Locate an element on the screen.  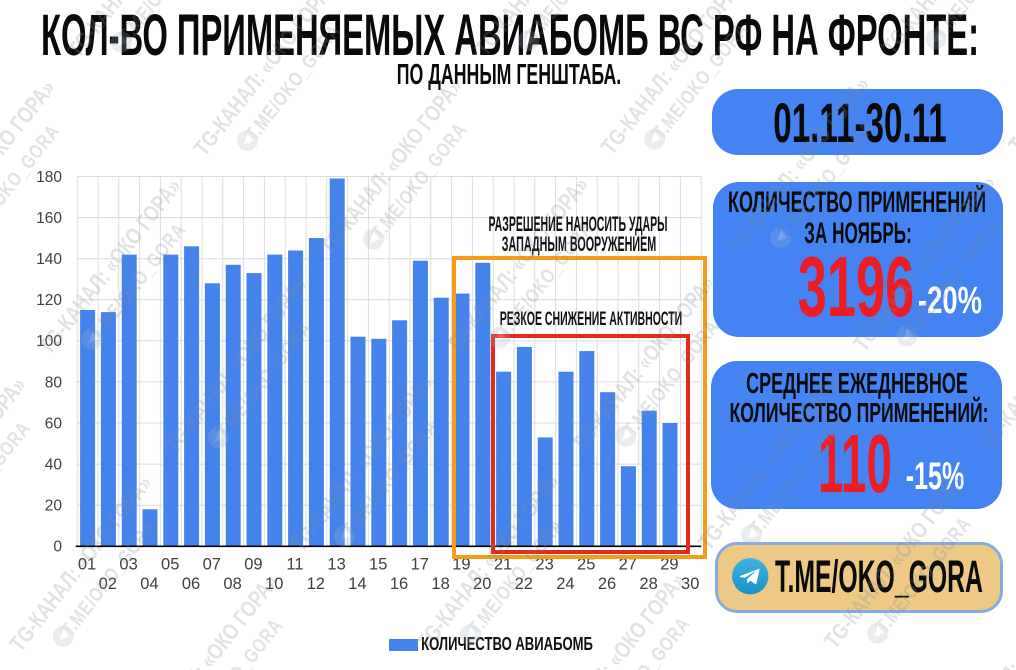
svg-text: 08 is located at coordinates (232, 584).